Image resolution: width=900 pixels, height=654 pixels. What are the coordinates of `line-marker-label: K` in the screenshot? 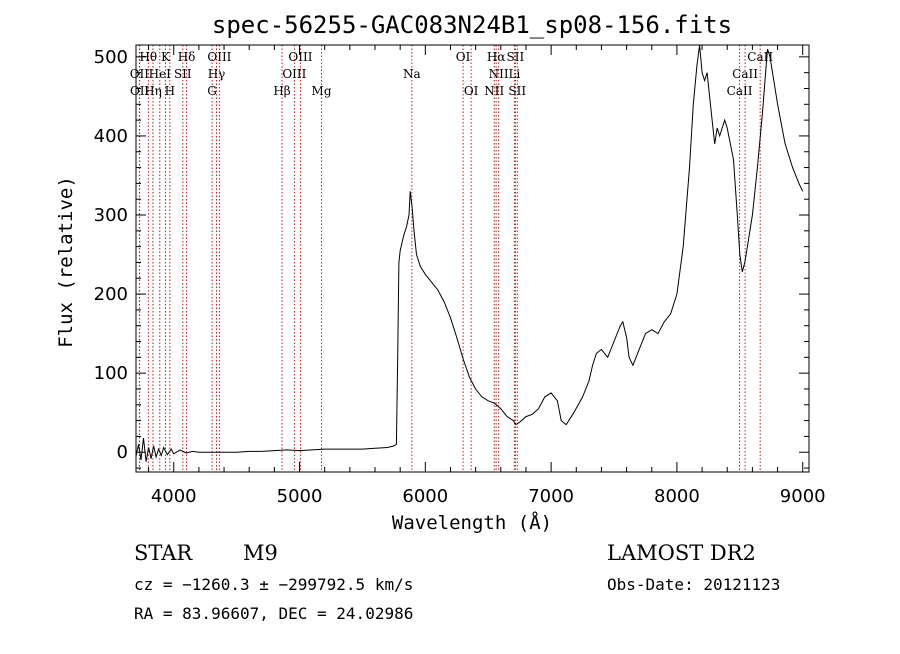 It's located at (166, 57).